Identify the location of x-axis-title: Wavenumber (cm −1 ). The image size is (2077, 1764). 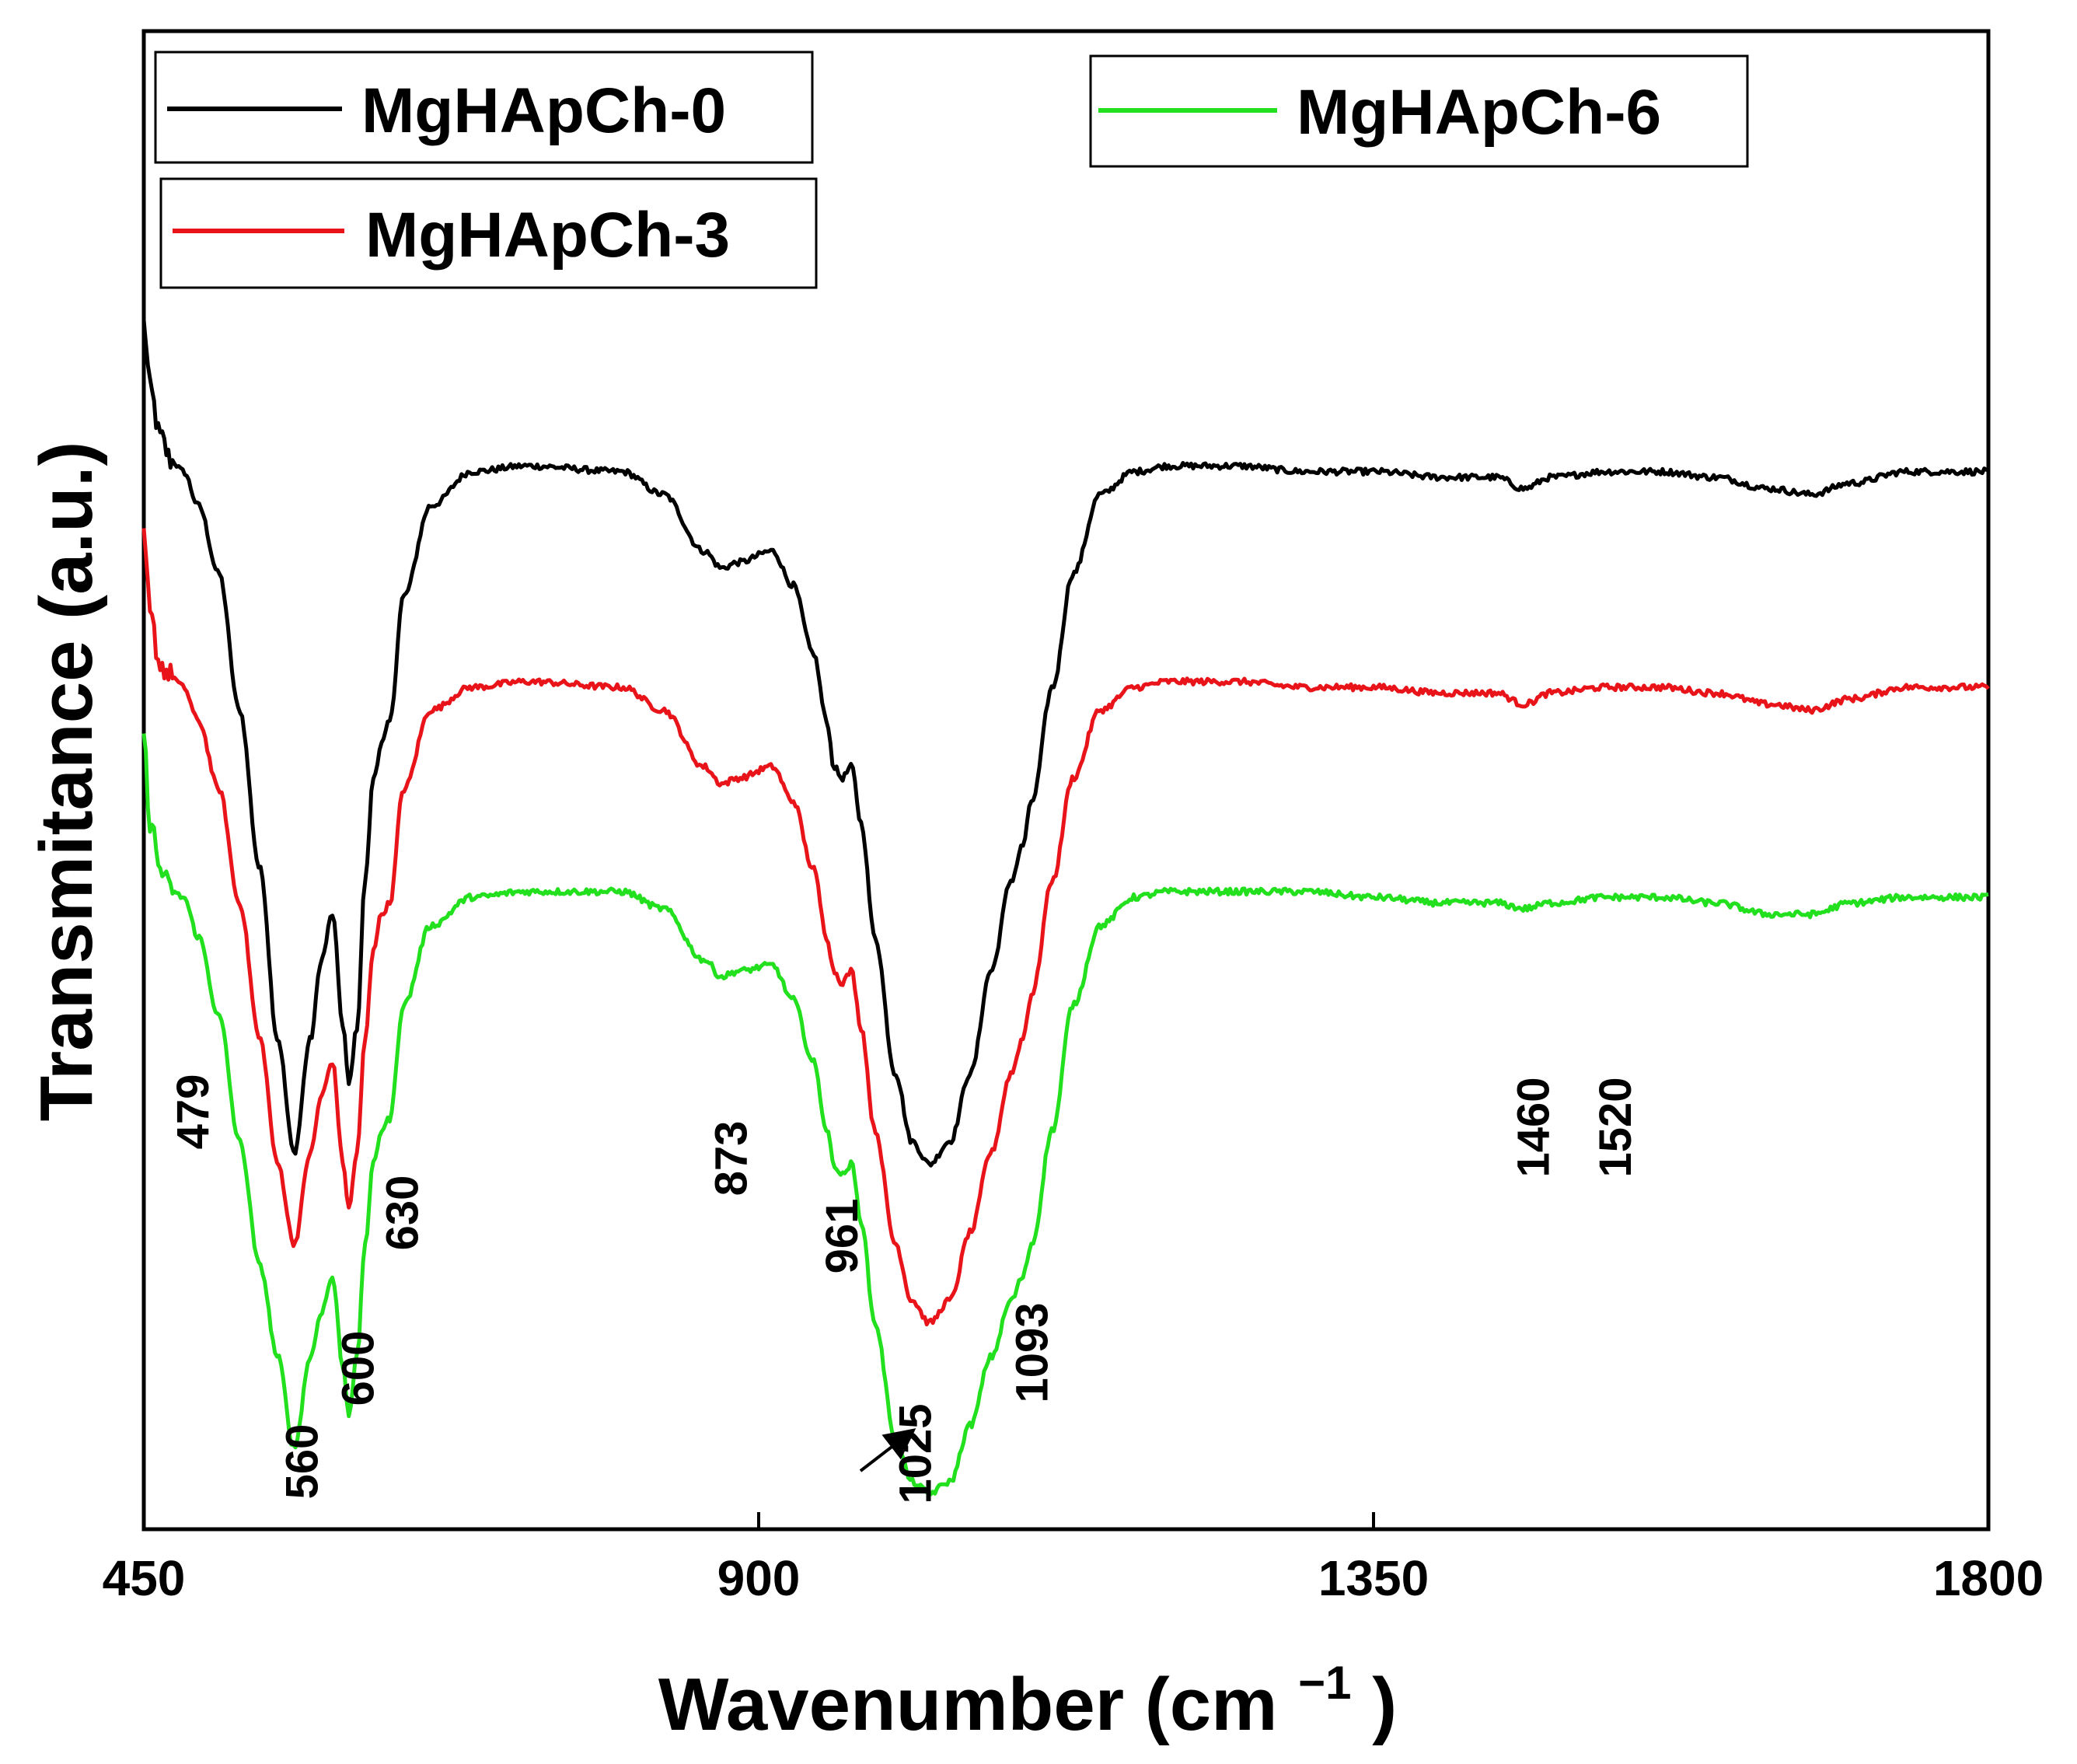
(1027, 1689).